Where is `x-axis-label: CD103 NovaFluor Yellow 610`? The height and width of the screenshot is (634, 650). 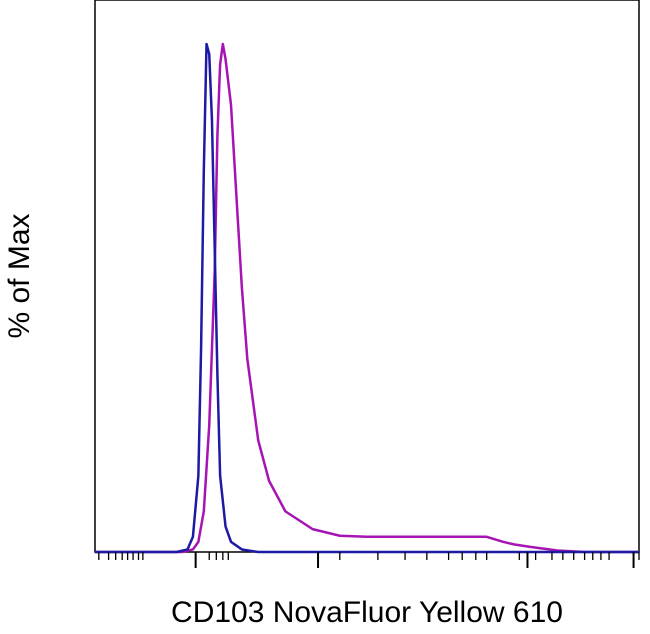 x-axis-label: CD103 NovaFluor Yellow 610 is located at coordinates (367, 612).